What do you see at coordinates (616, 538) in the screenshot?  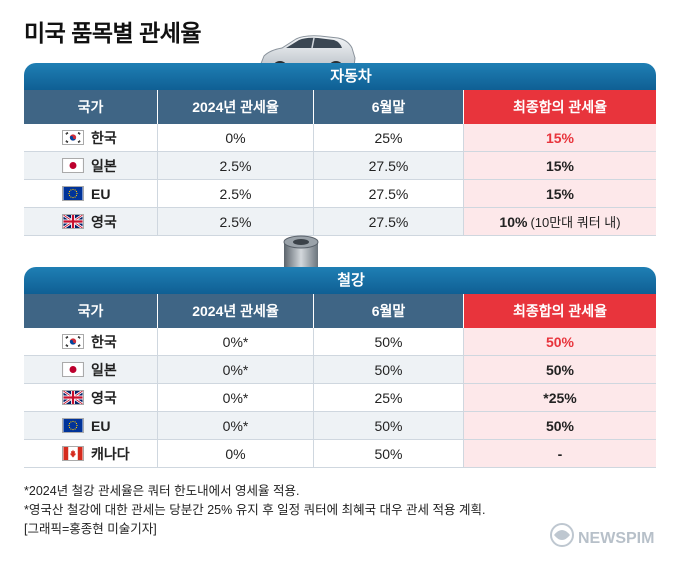 I see `svg-text: NEWSPIM` at bounding box center [616, 538].